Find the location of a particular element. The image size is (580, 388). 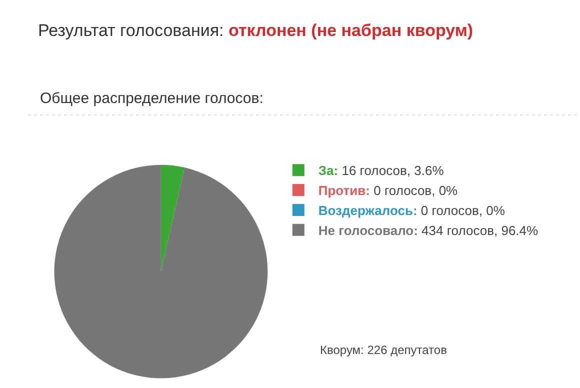

legend-label: Воздержалось: 0 голосов, 0% is located at coordinates (412, 210).